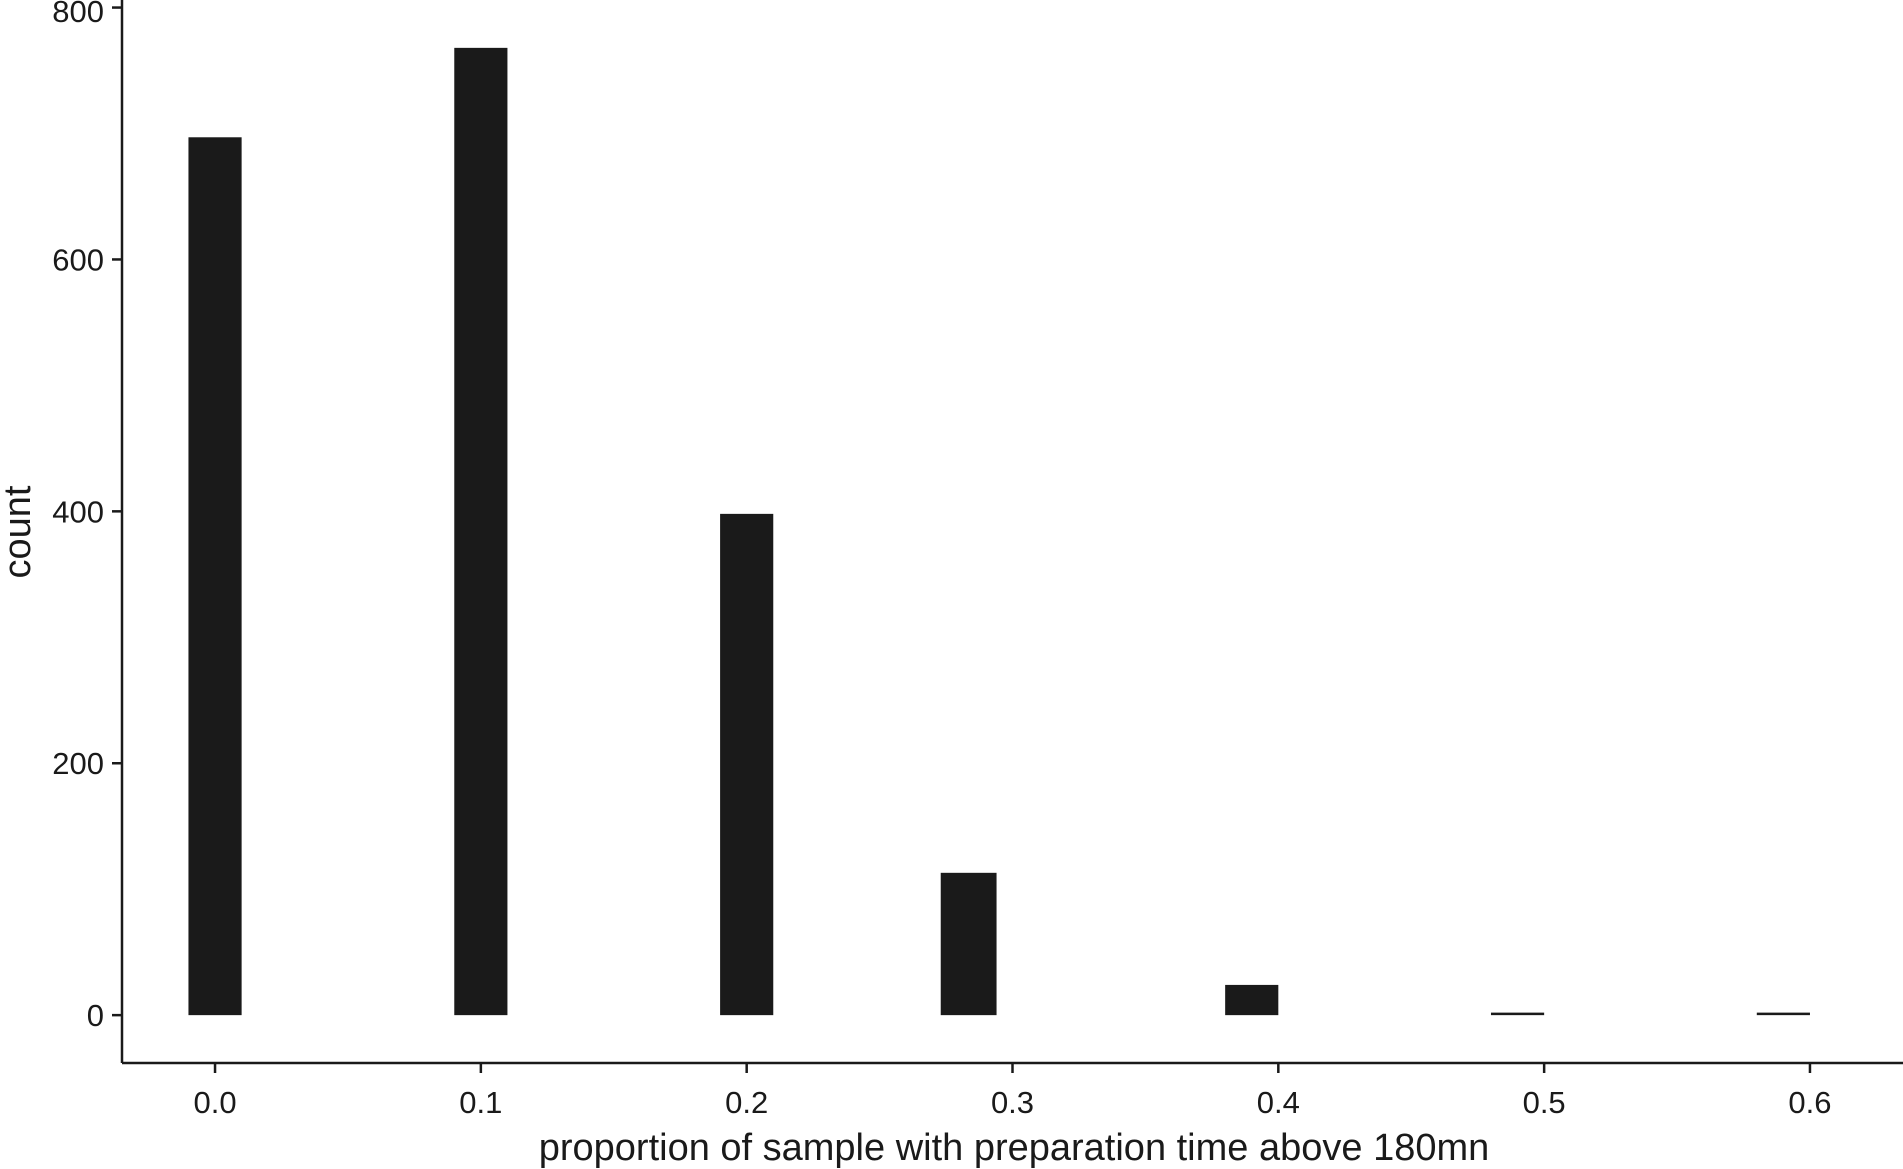  I want to click on x-tick-label: 0.2, so click(746, 1102).